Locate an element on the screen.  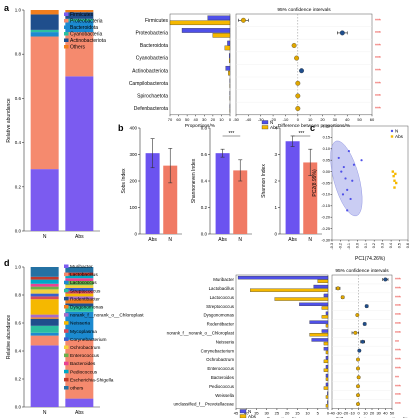
x-tick-label: N is located at coordinates (170, 240).